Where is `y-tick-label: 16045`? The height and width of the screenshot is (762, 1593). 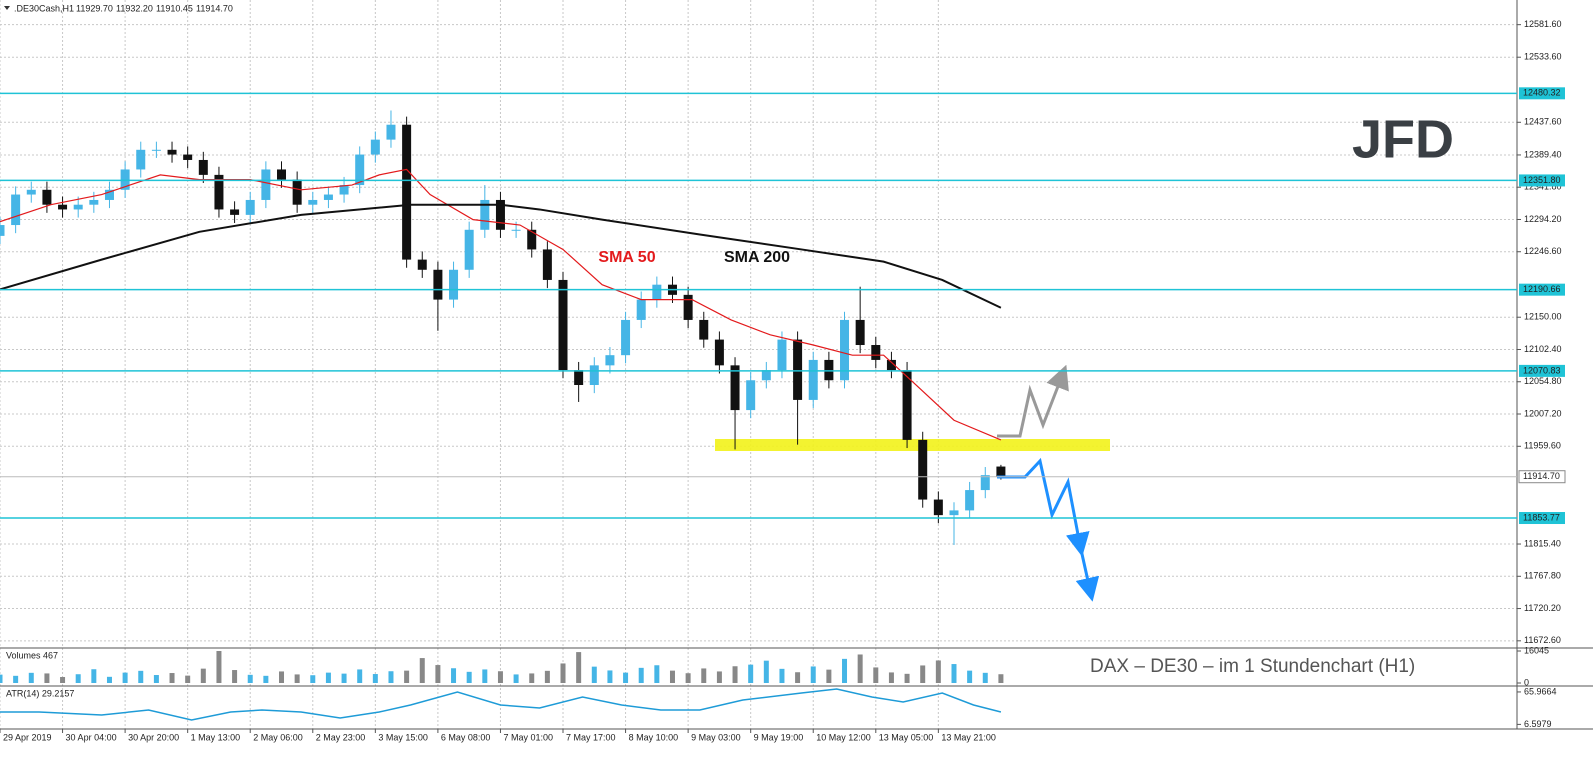 y-tick-label: 16045 is located at coordinates (1536, 650).